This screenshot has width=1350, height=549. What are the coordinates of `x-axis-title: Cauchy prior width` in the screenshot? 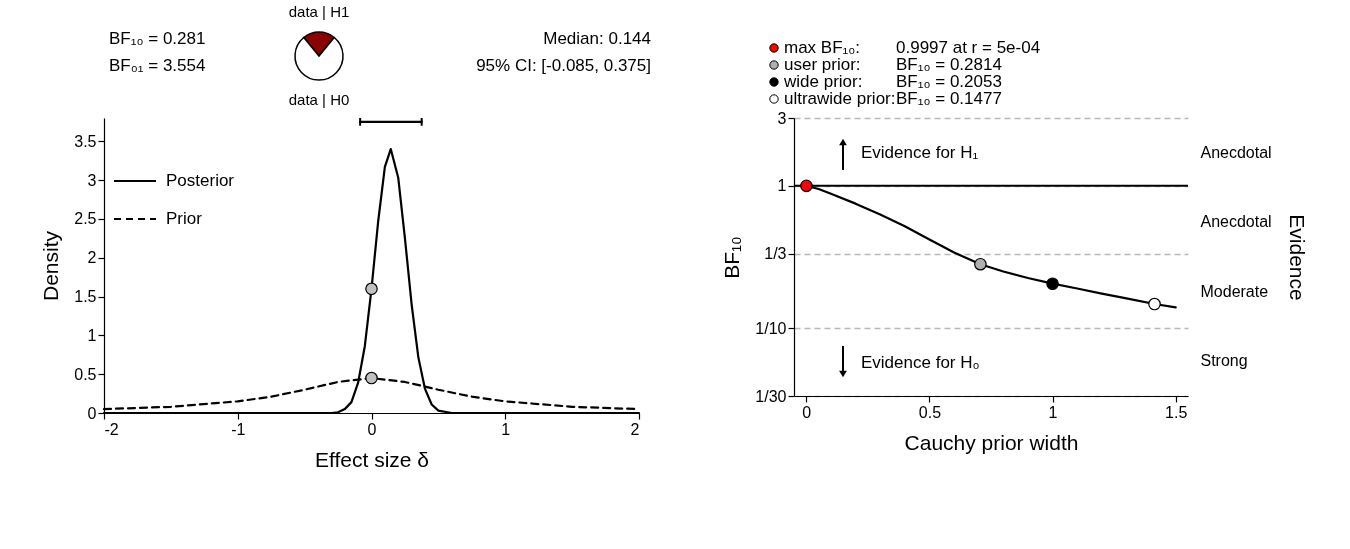 It's located at (991, 442).